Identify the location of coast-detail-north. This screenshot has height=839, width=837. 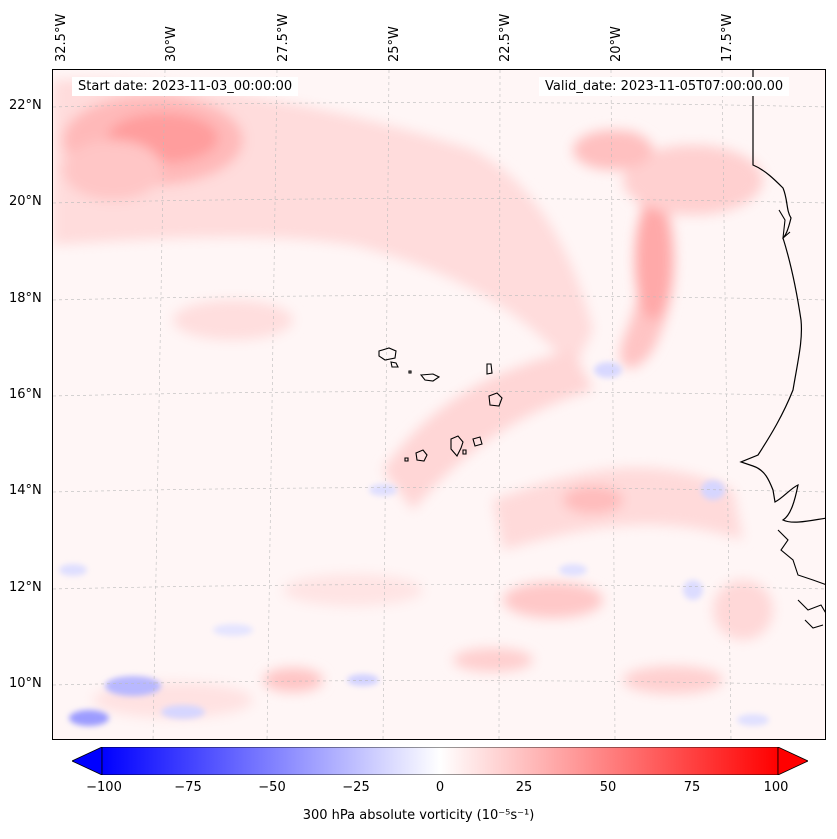
(784, 224).